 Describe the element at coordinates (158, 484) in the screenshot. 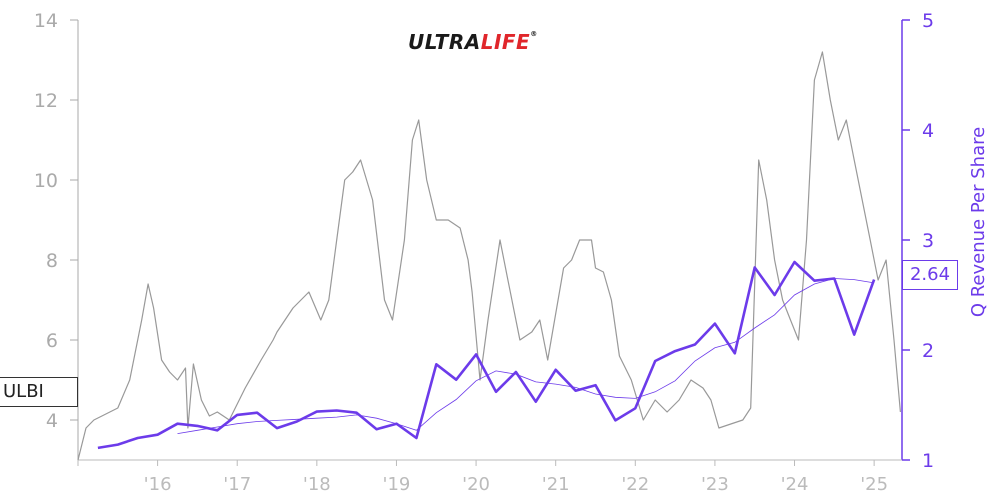

I see `x-tick-label: '16` at that location.